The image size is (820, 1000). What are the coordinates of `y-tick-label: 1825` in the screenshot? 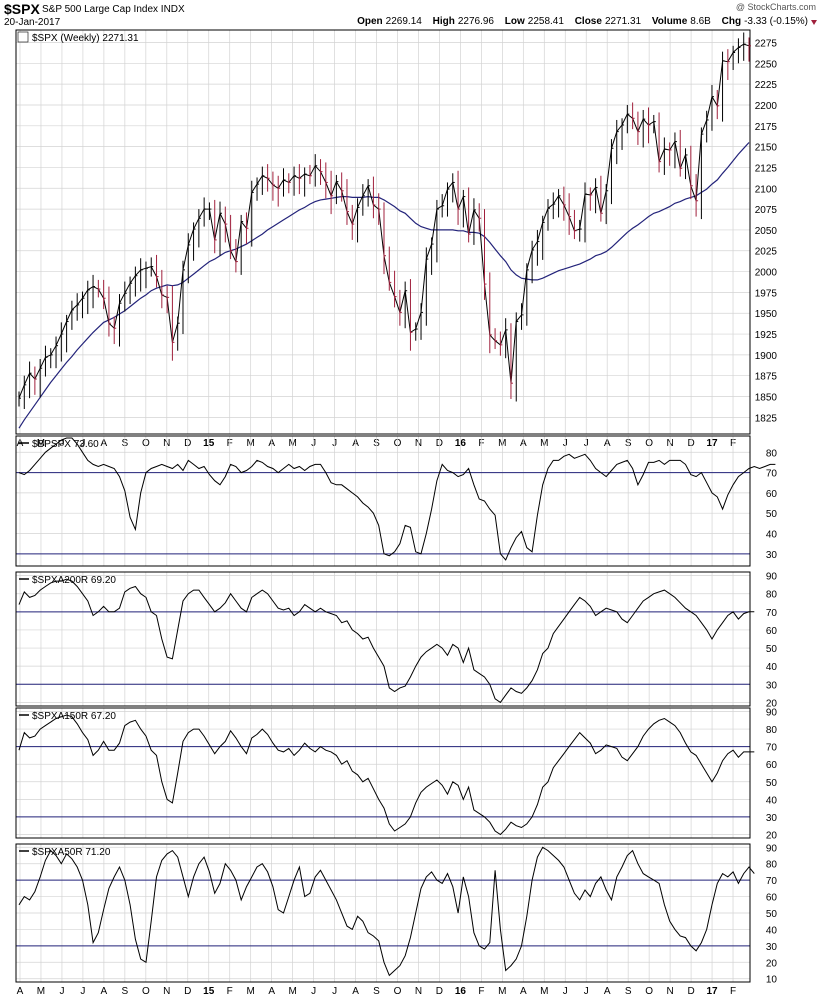 It's located at (766, 418).